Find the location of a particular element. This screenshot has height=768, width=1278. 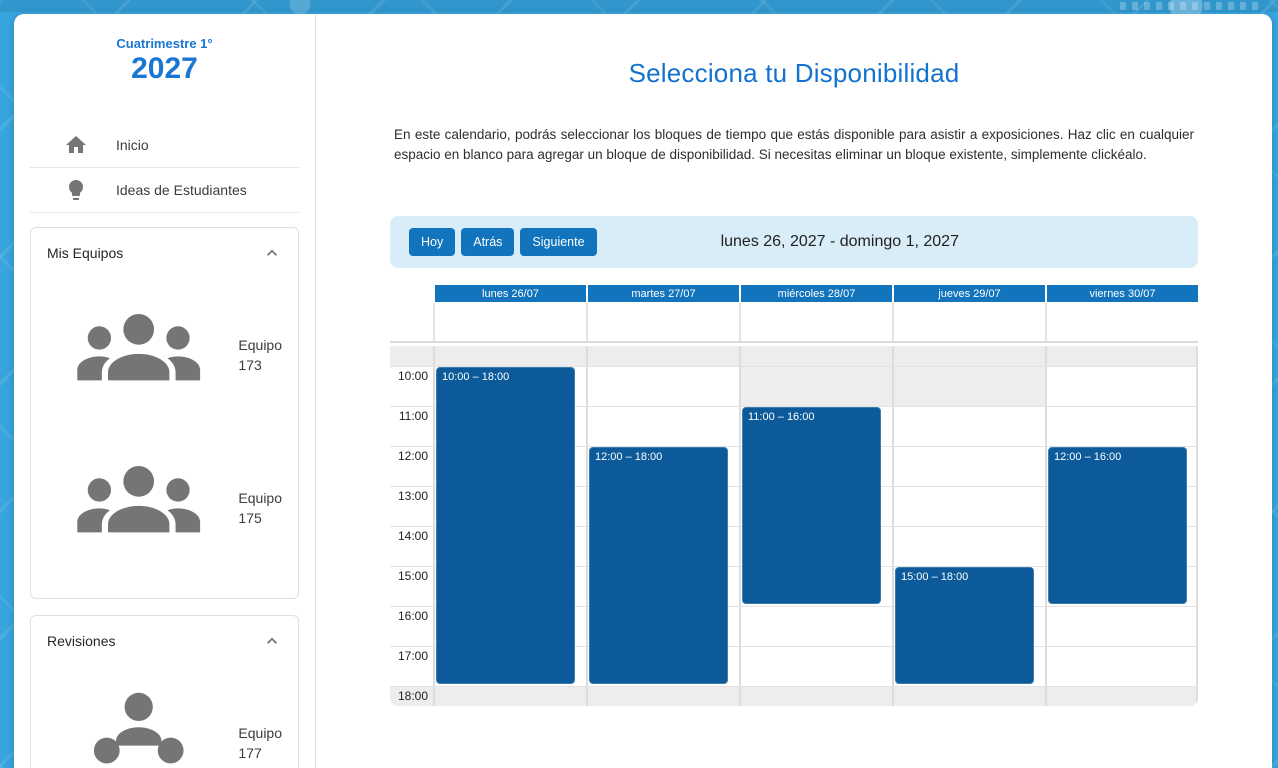

availability-event: 12:00 – 18:00 is located at coordinates (658, 565).